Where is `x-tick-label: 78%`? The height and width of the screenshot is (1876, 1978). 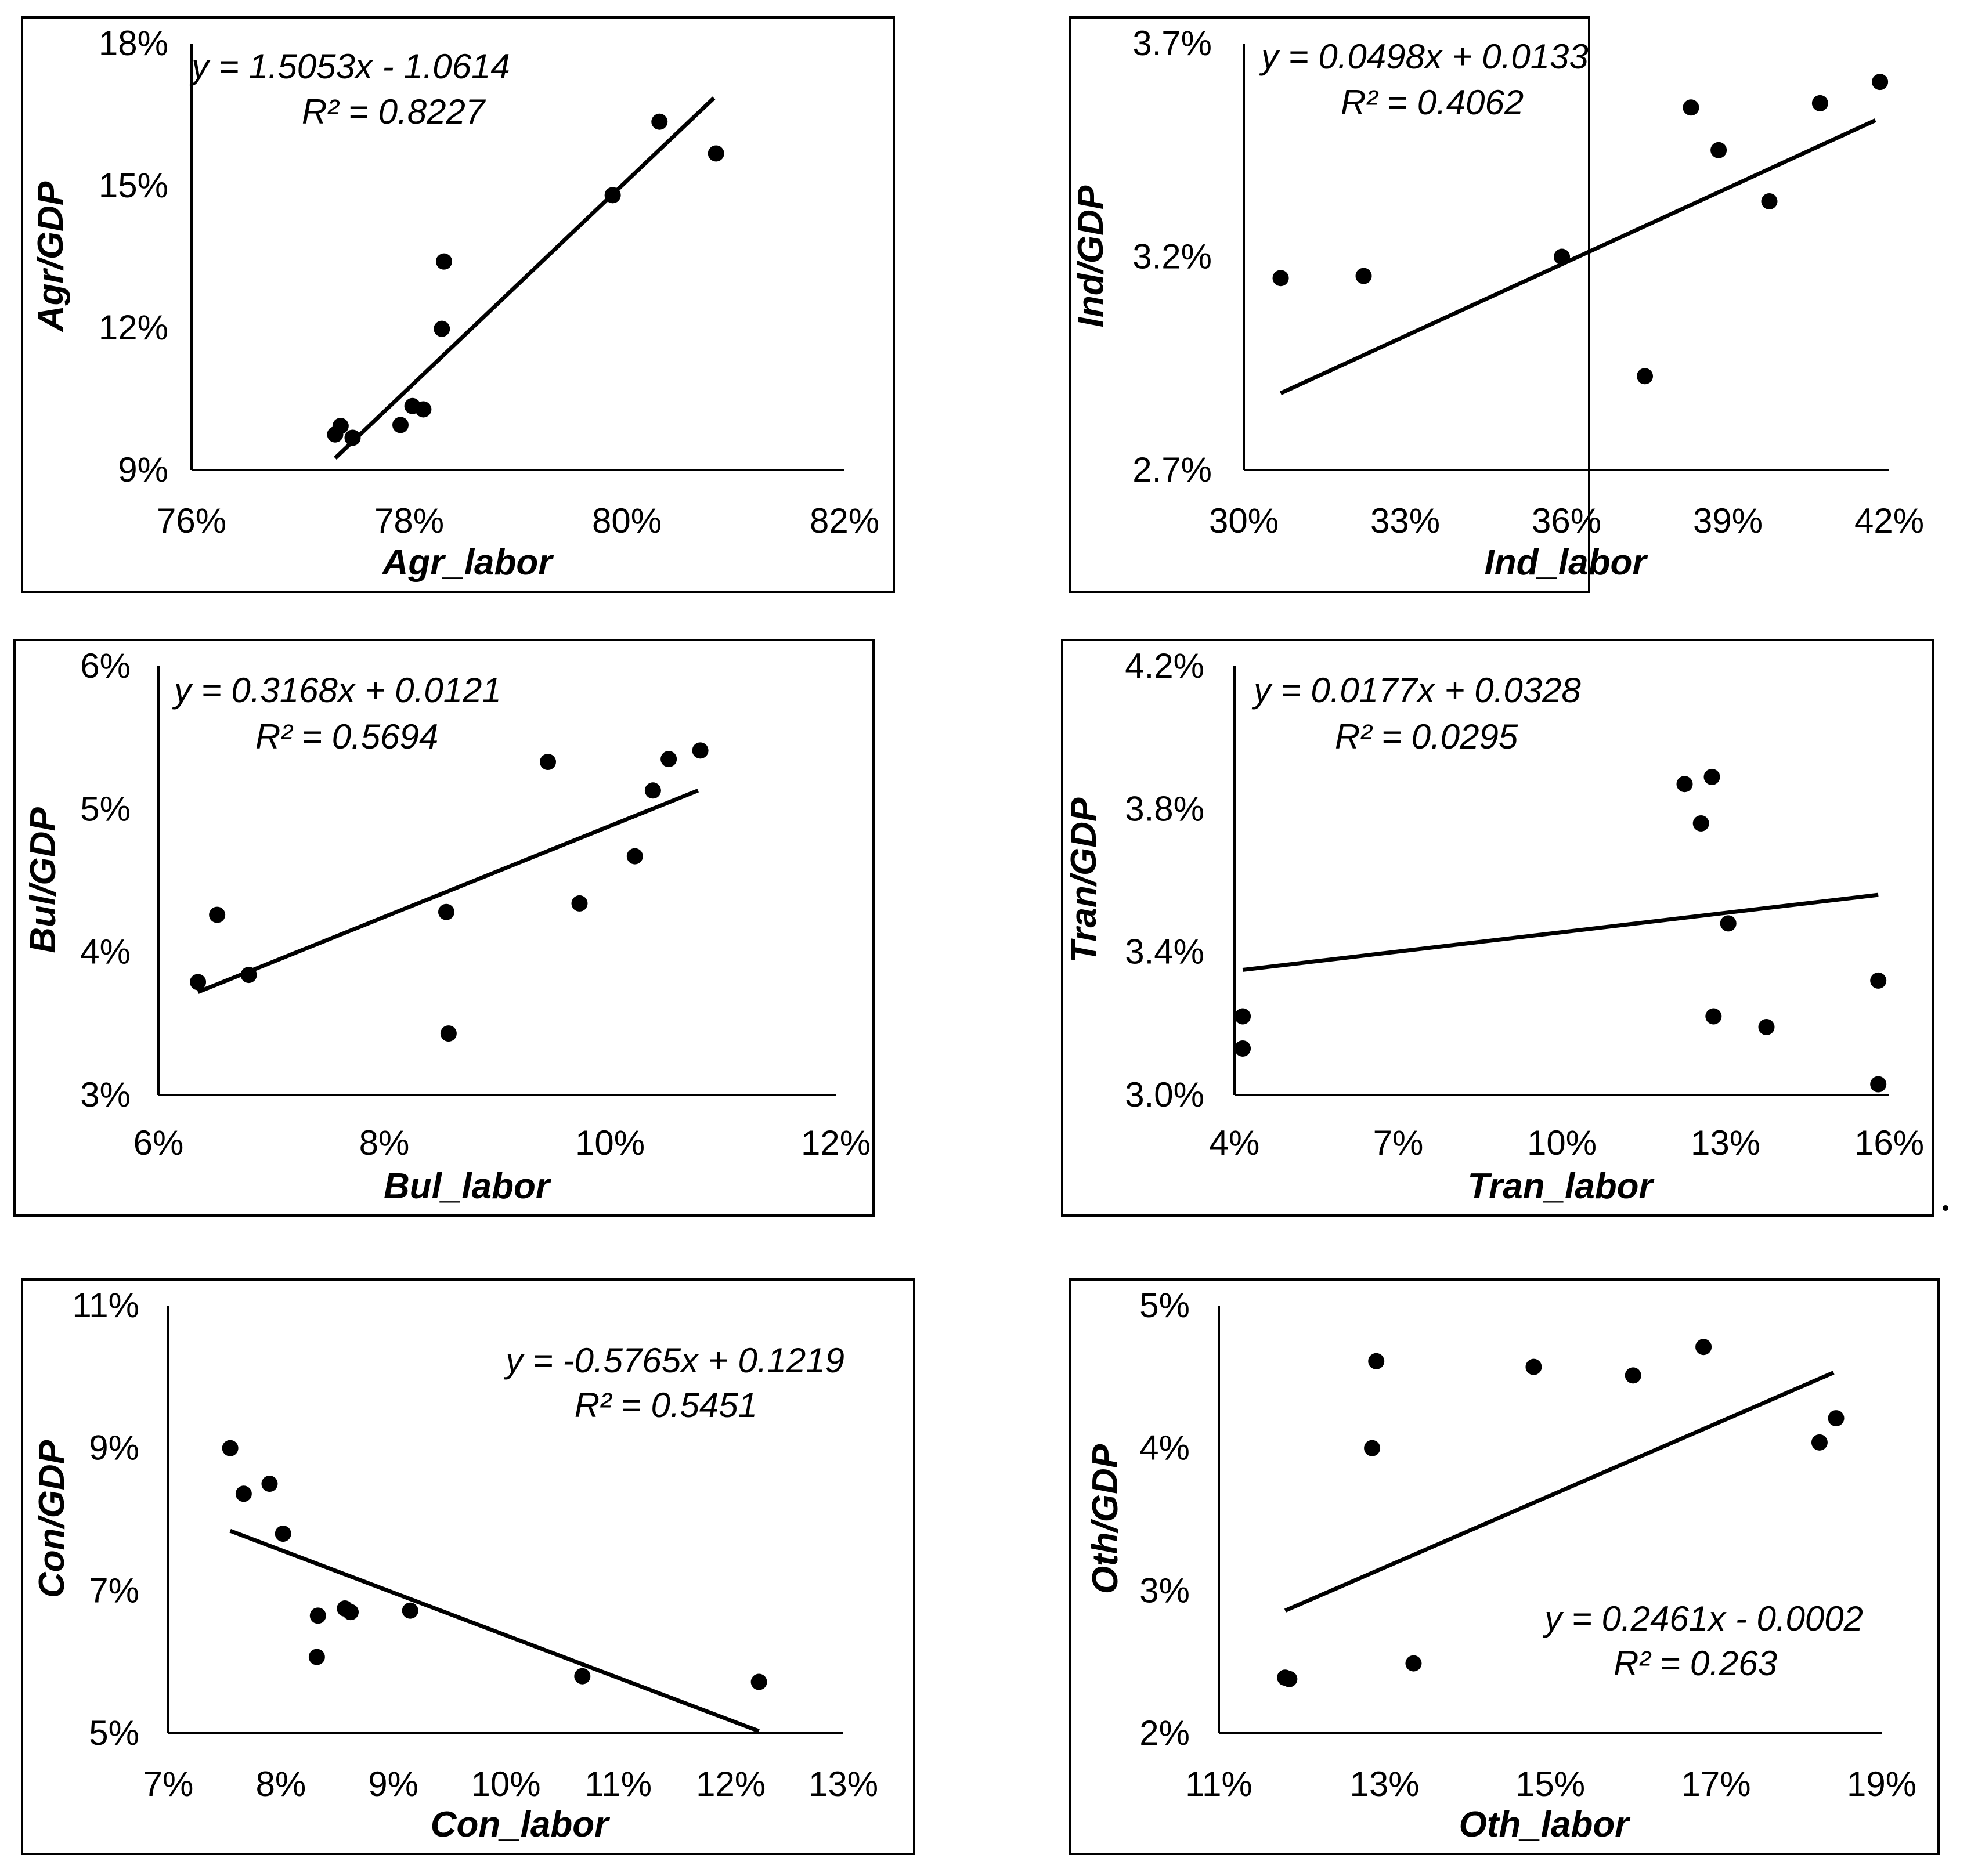 x-tick-label: 78% is located at coordinates (409, 520).